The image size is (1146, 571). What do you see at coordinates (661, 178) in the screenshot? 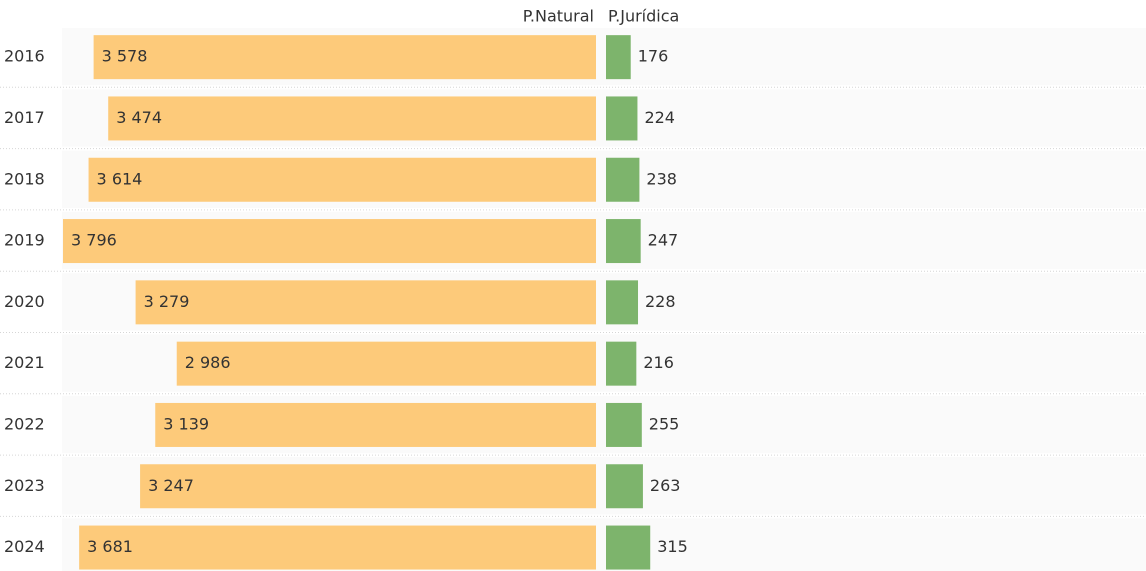
I see `value-label: 238` at bounding box center [661, 178].